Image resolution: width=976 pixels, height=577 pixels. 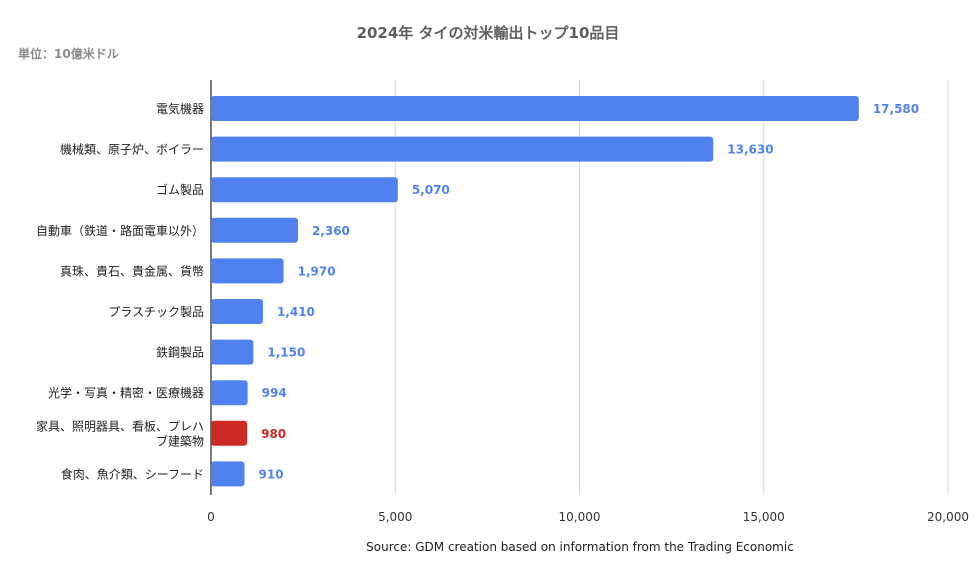 What do you see at coordinates (68, 54) in the screenshot?
I see `unit-label: 単位：10億米ドル` at bounding box center [68, 54].